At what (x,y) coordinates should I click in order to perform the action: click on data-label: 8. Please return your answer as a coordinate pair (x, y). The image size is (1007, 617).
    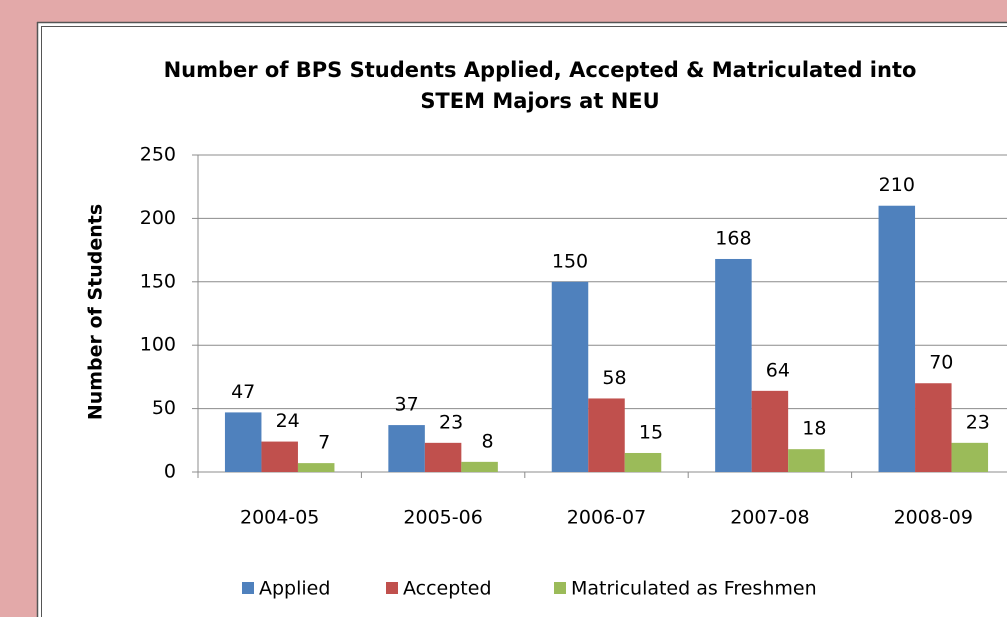
    Looking at the image, I should click on (488, 441).